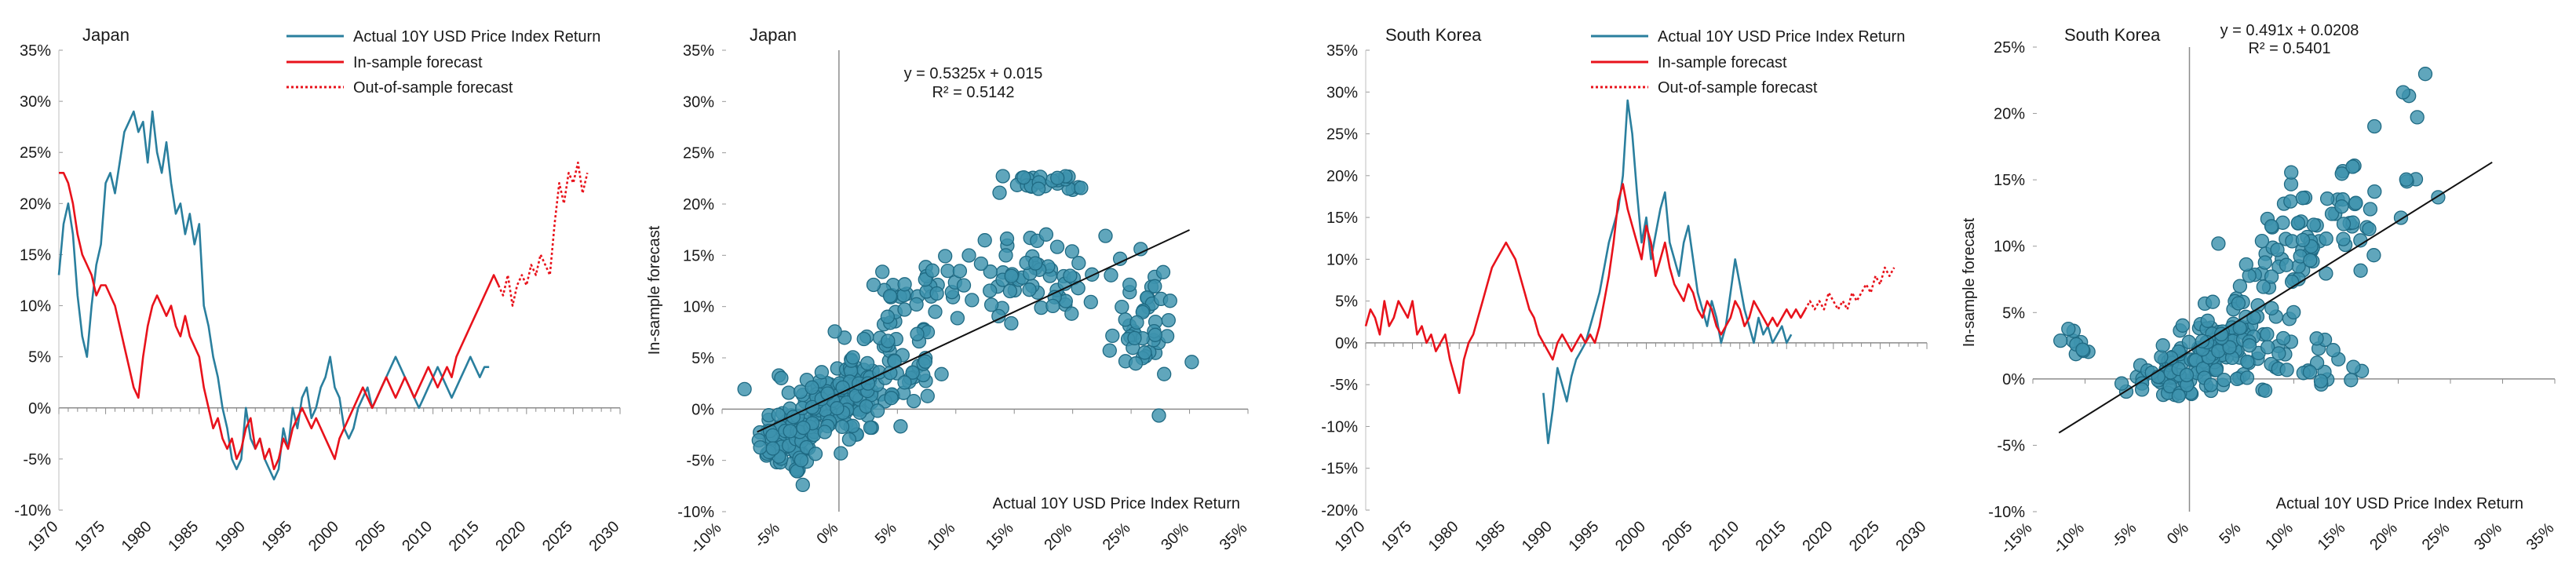 The image size is (2576, 576). I want to click on x-tick-label: 20%, so click(2383, 536).